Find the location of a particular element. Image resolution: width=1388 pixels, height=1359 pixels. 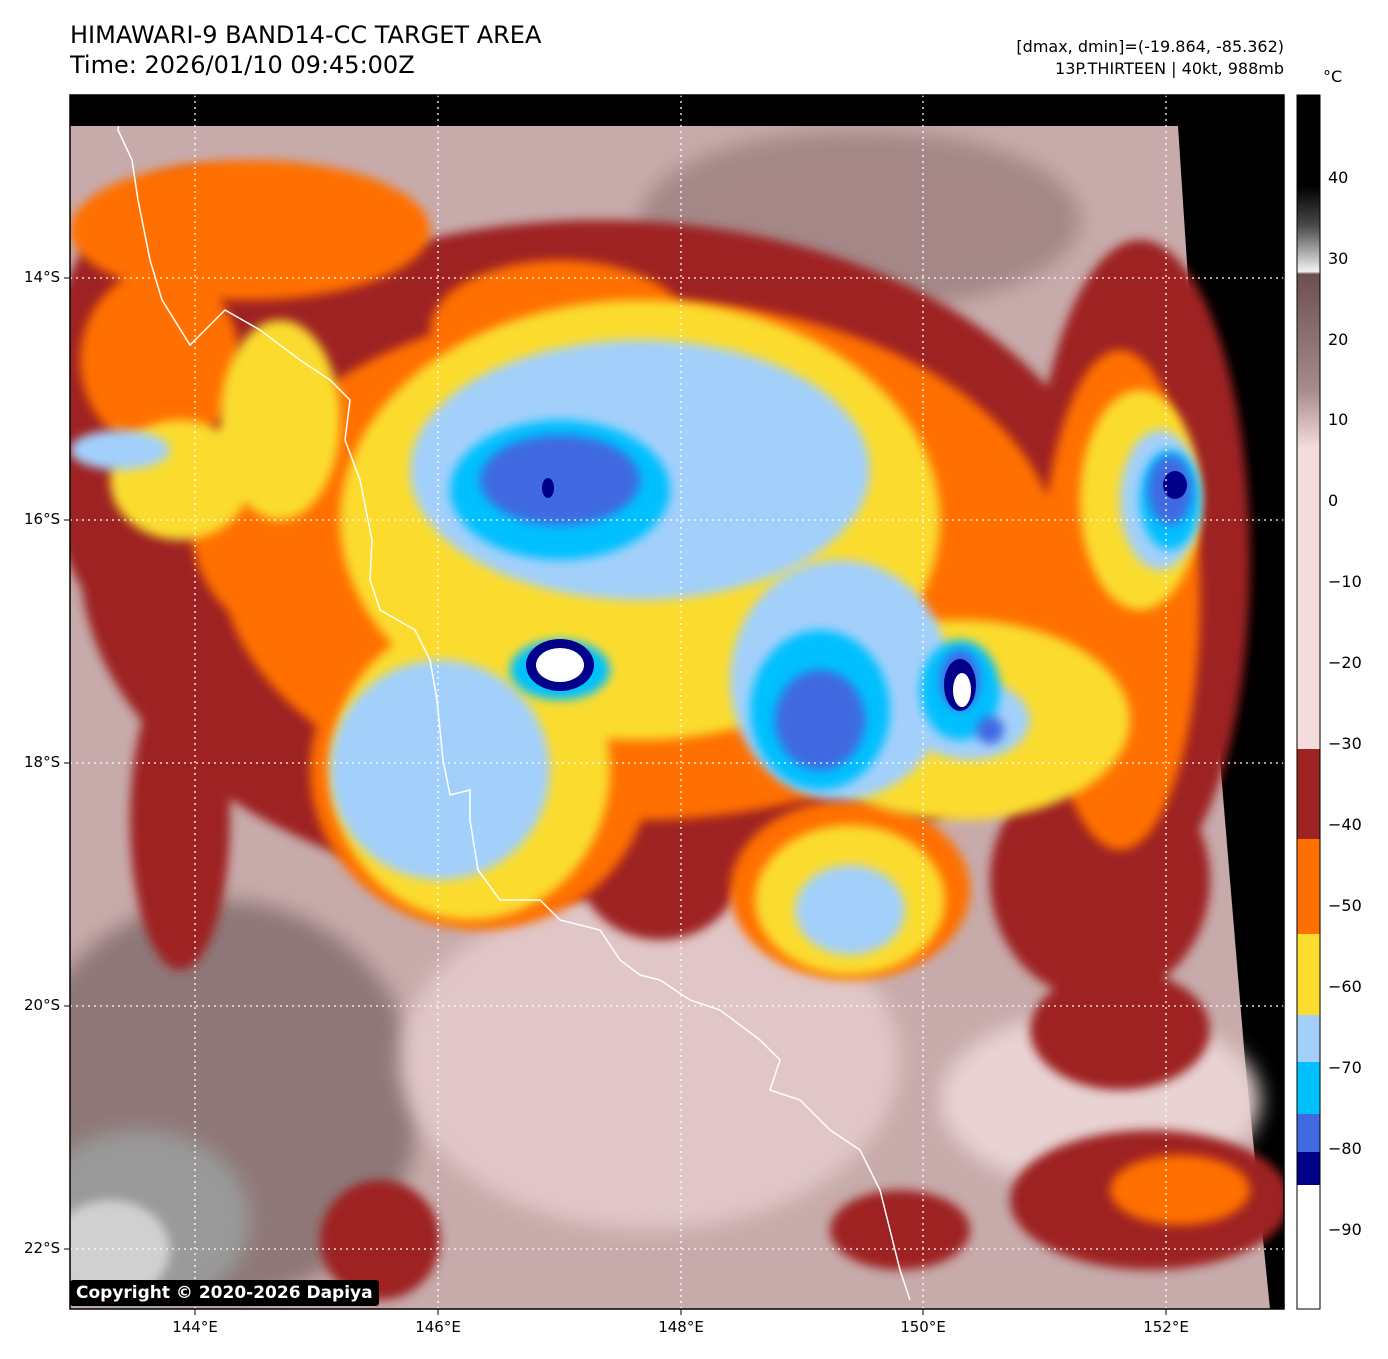

colorbar-tick-m80: −80 is located at coordinates (1345, 1148).